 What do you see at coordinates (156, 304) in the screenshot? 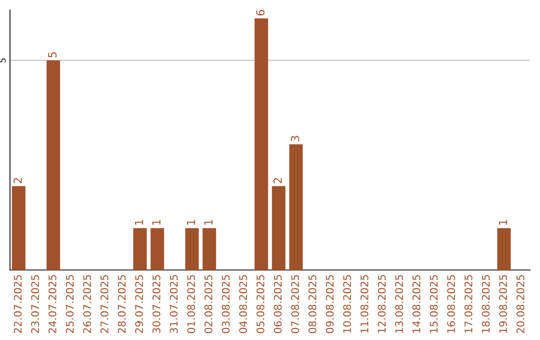
I see `x-tick-label: 30.07.2025` at bounding box center [156, 304].